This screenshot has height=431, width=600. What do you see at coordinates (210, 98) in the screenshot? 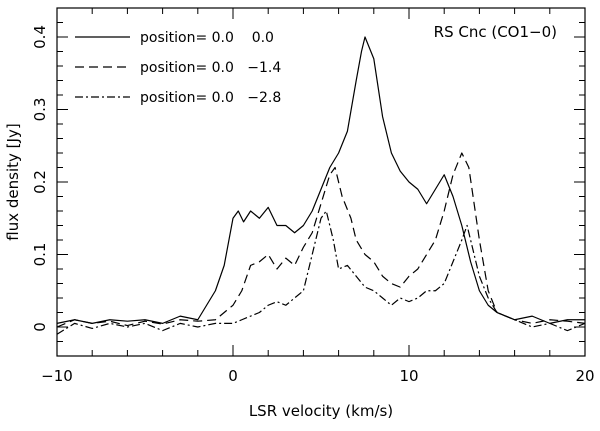
I see `legend-label-3: position= 0.0 −2.8` at bounding box center [210, 98].